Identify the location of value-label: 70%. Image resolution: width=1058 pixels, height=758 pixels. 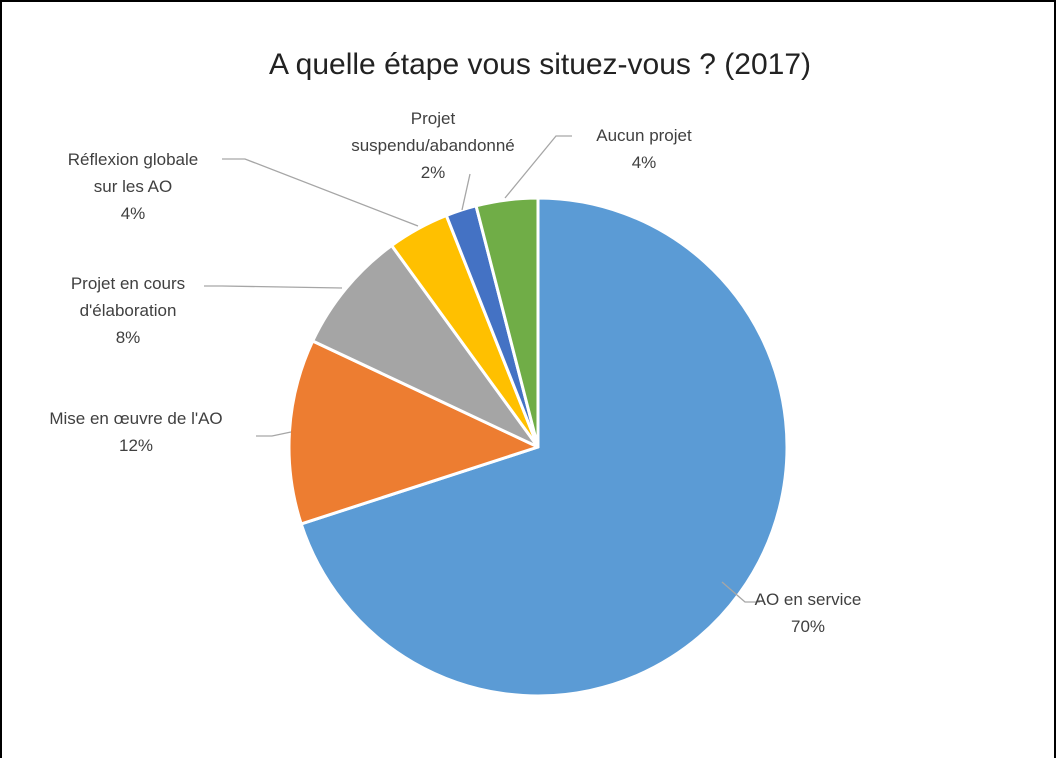
(808, 626).